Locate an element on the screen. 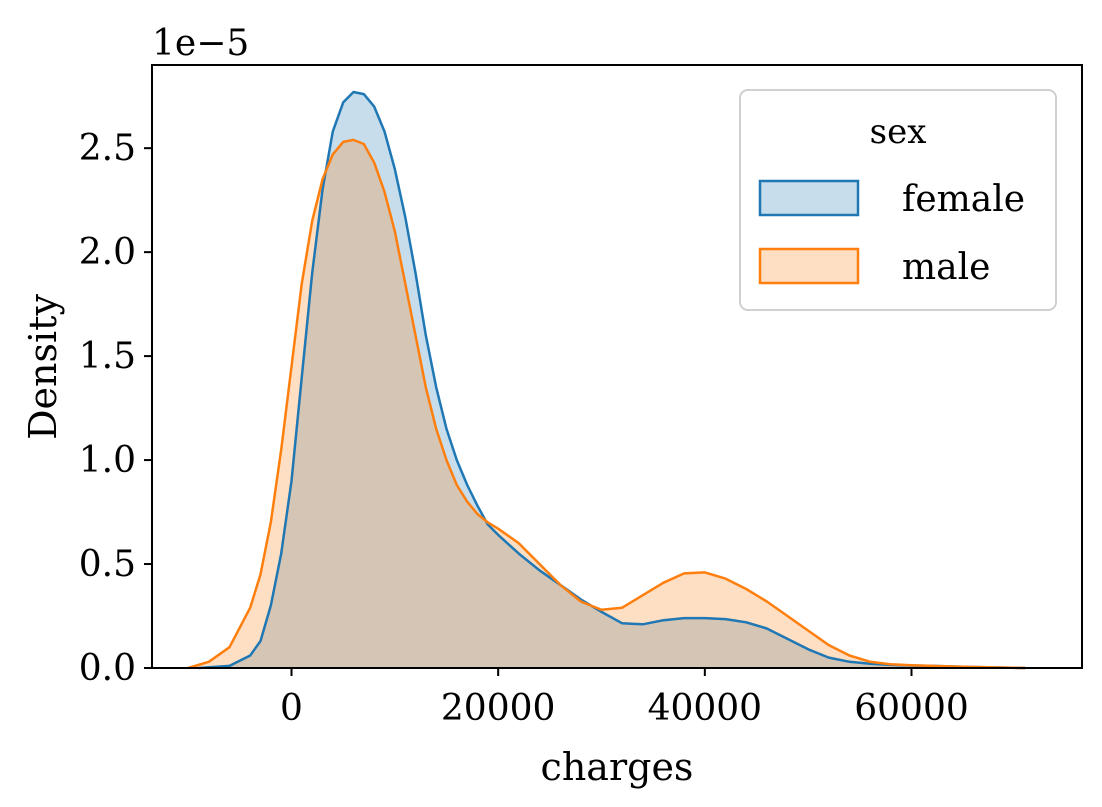 Image resolution: width=1102 pixels, height=807 pixels. legend: sex female male is located at coordinates (898, 200).